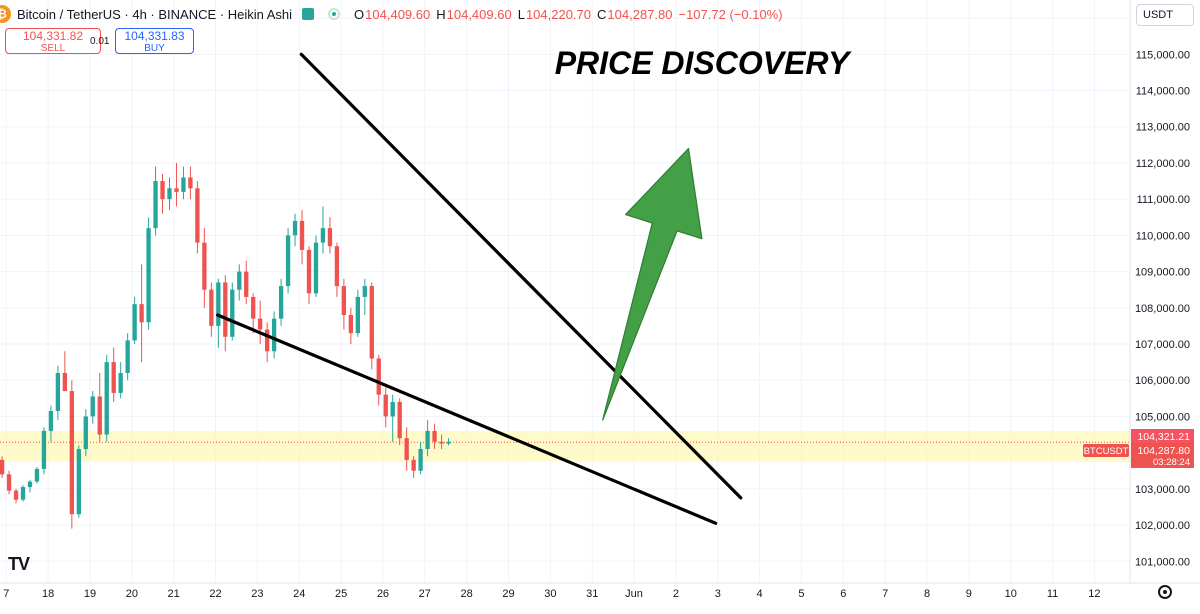 The height and width of the screenshot is (614, 1200). What do you see at coordinates (441, 14) in the screenshot?
I see `ohlc-high-key: H` at bounding box center [441, 14].